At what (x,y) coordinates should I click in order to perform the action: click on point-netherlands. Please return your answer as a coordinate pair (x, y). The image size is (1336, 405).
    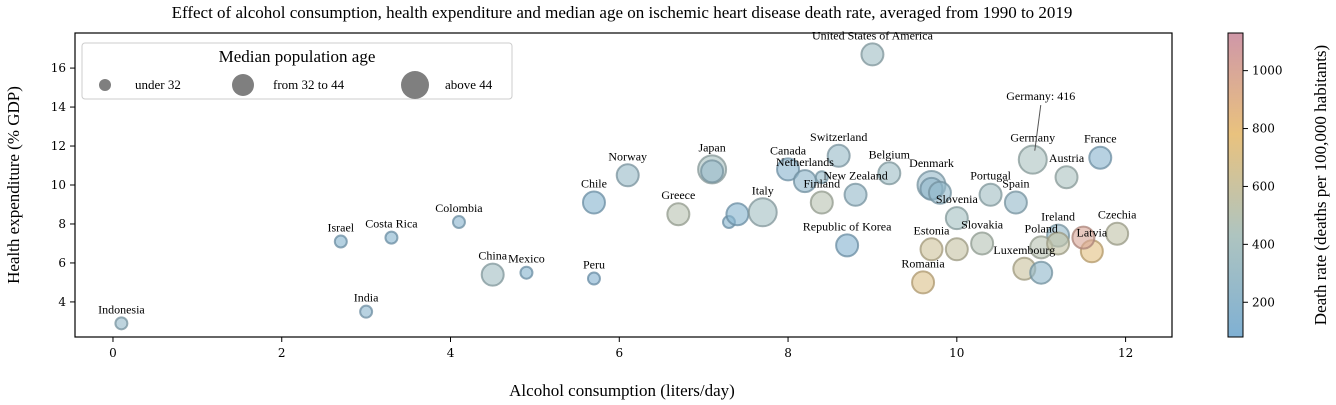
    Looking at the image, I should click on (804, 181).